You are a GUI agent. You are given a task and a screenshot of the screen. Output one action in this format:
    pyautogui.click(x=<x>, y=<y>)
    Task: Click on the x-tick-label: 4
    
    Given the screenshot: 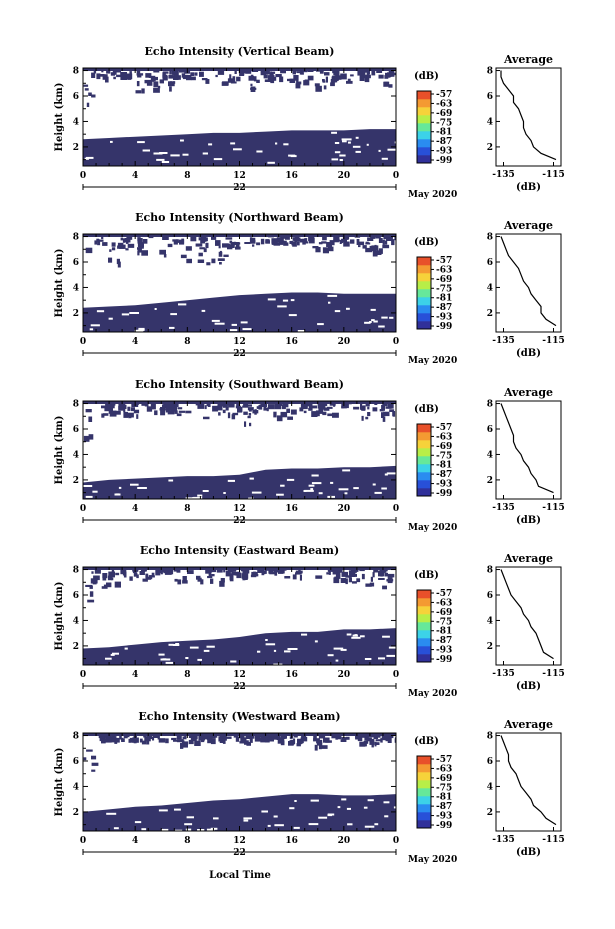 What is the action you would take?
    pyautogui.click(x=135, y=342)
    